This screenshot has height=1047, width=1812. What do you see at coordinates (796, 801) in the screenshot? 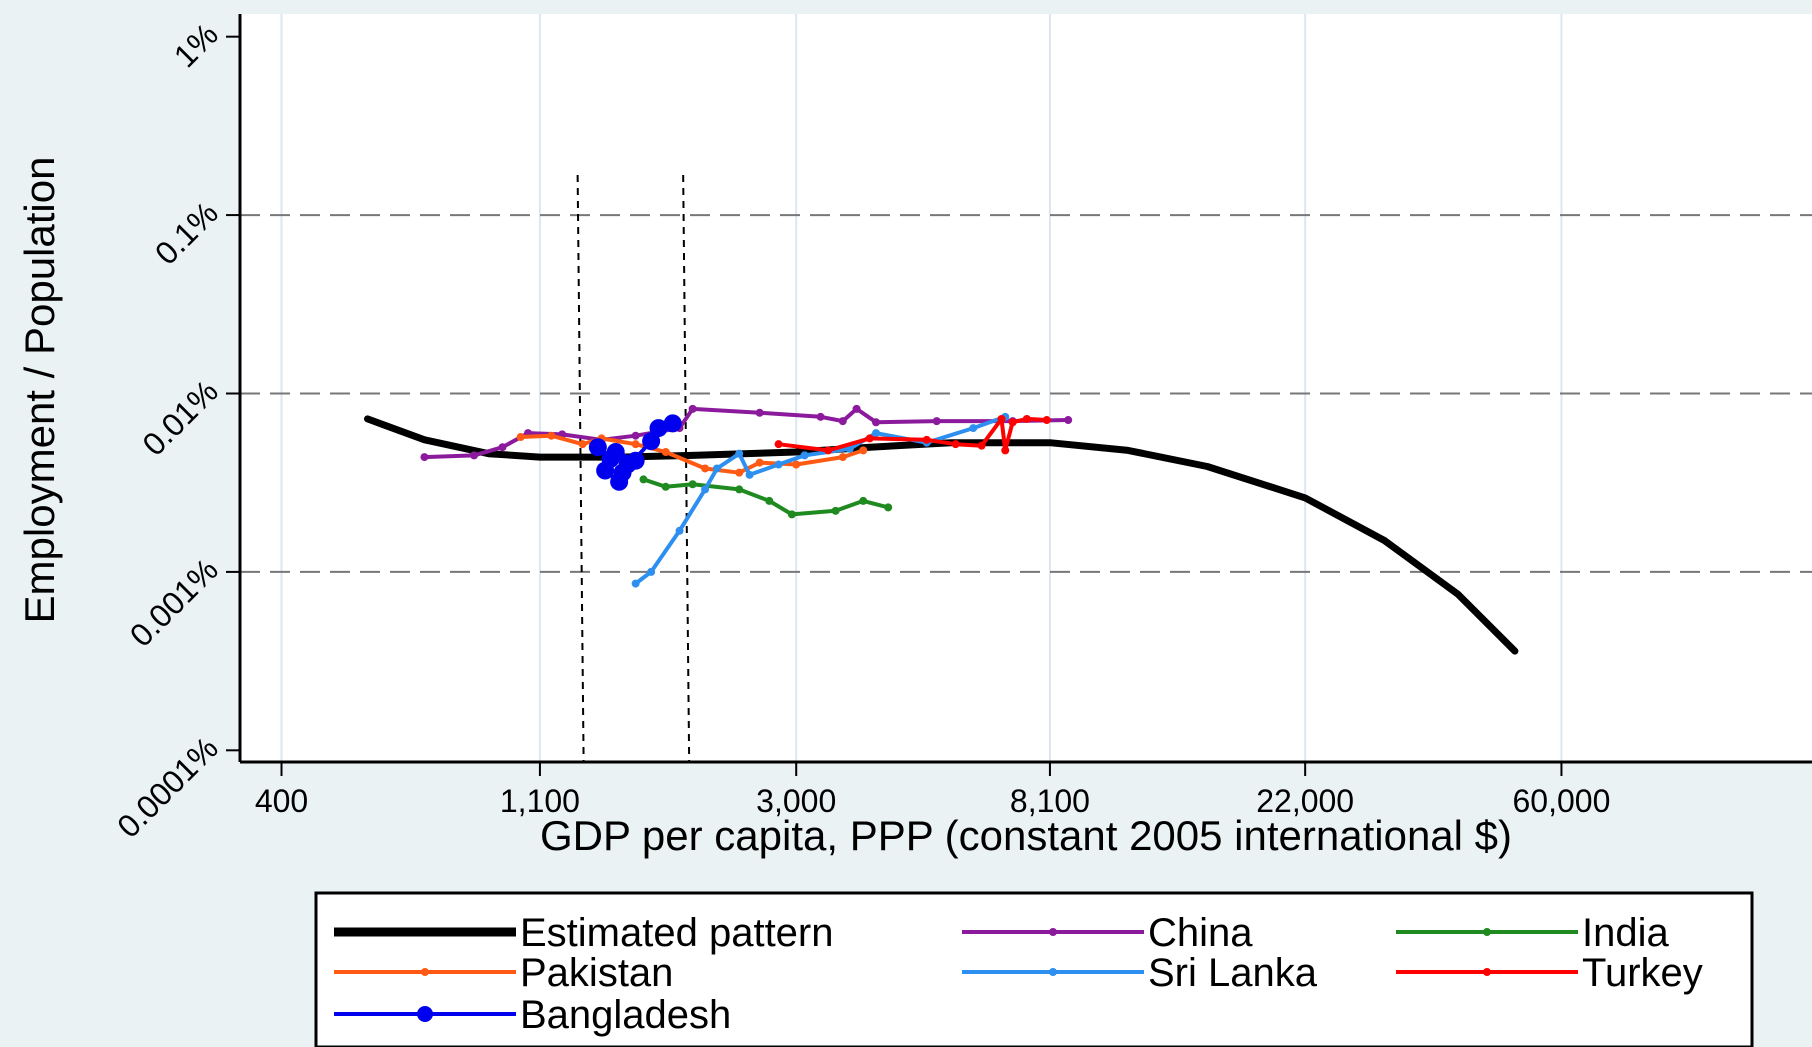
I see `x-tick-label: 3,000` at bounding box center [796, 801].